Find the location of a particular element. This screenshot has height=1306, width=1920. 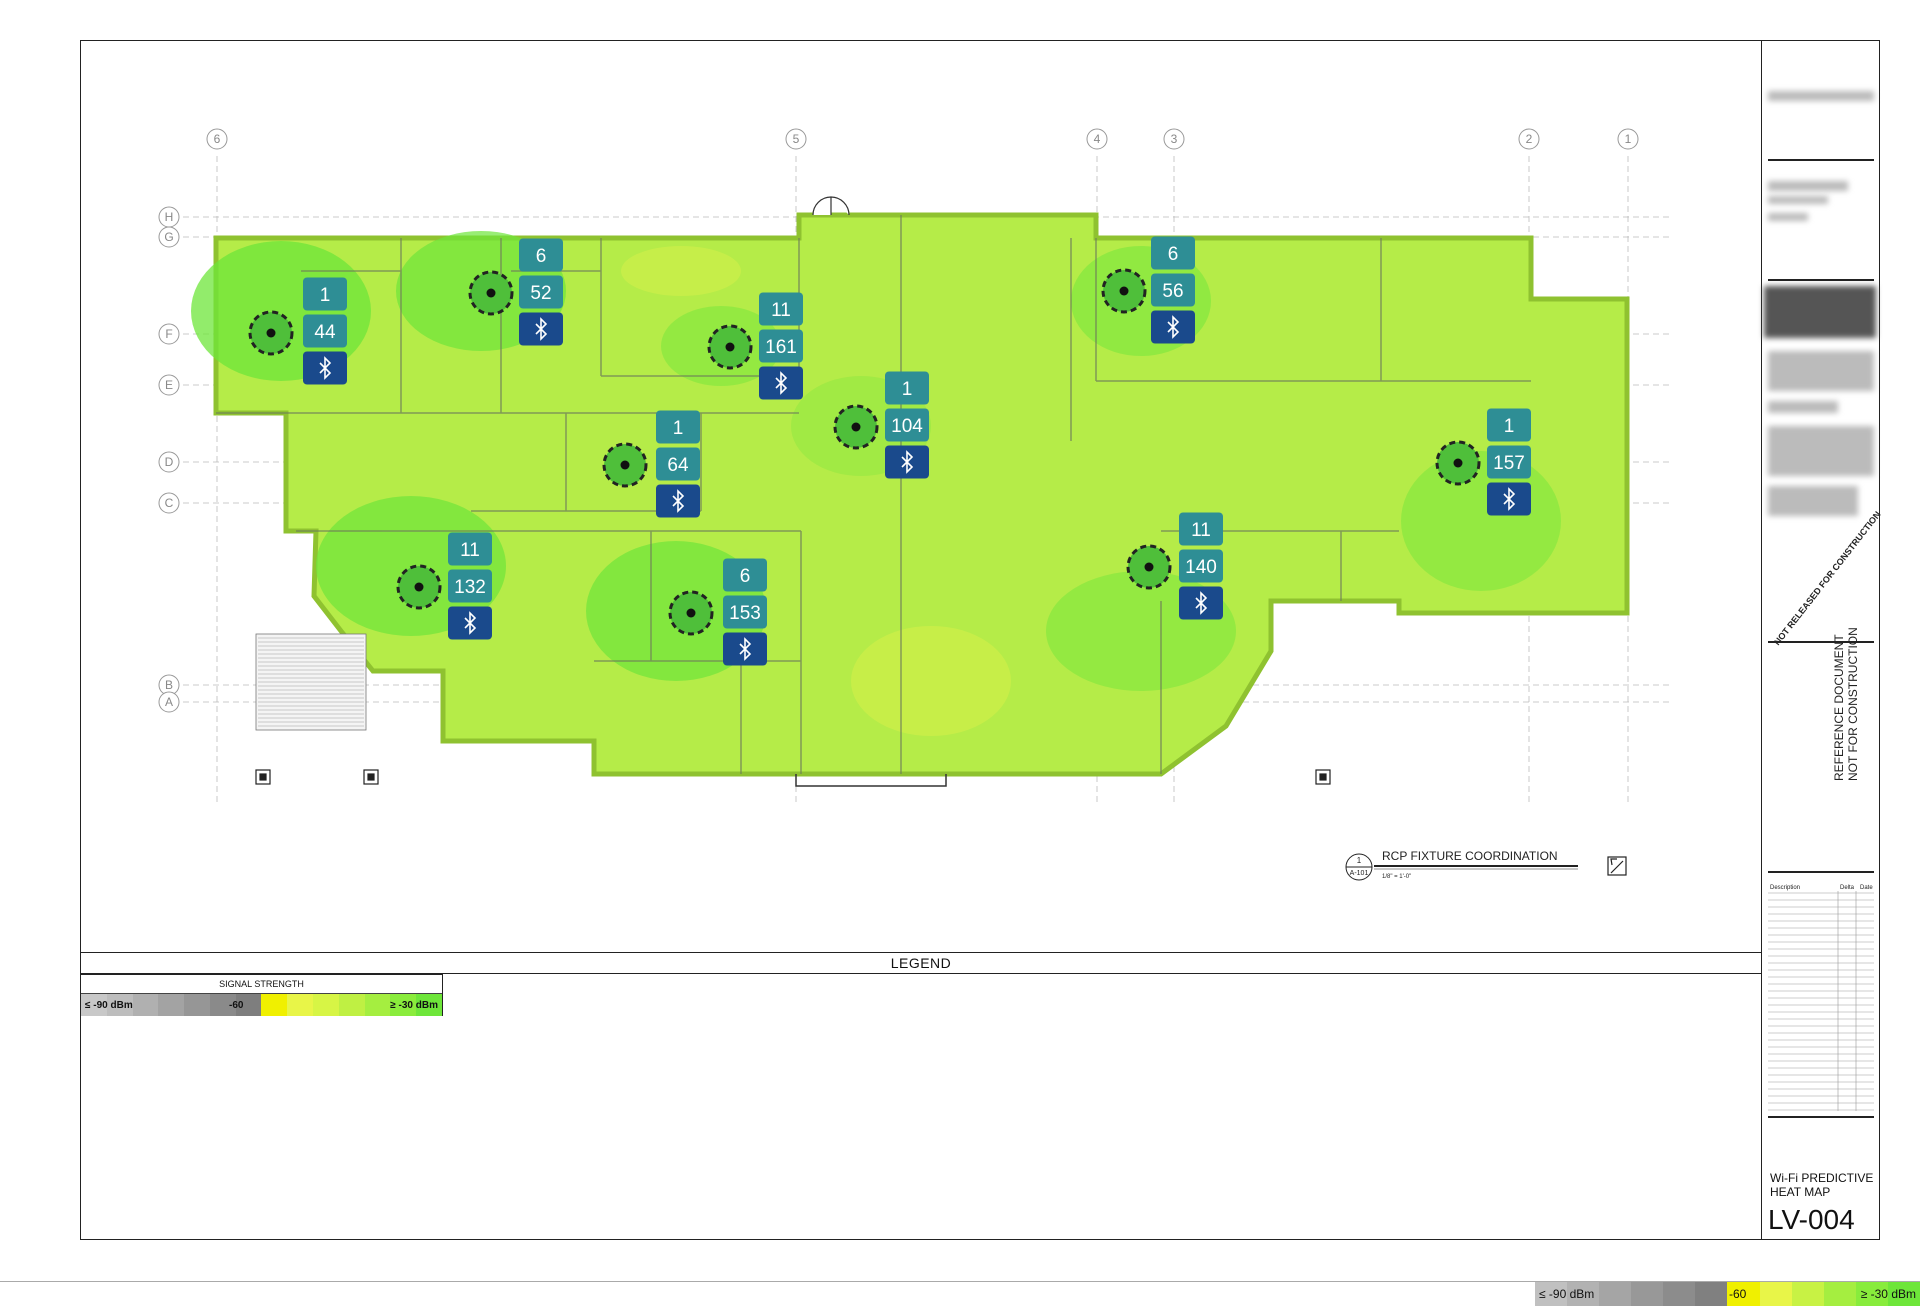

not-released-stamp: NOT RELEASED FOR CONSTRUCTION is located at coordinates (1827, 578).